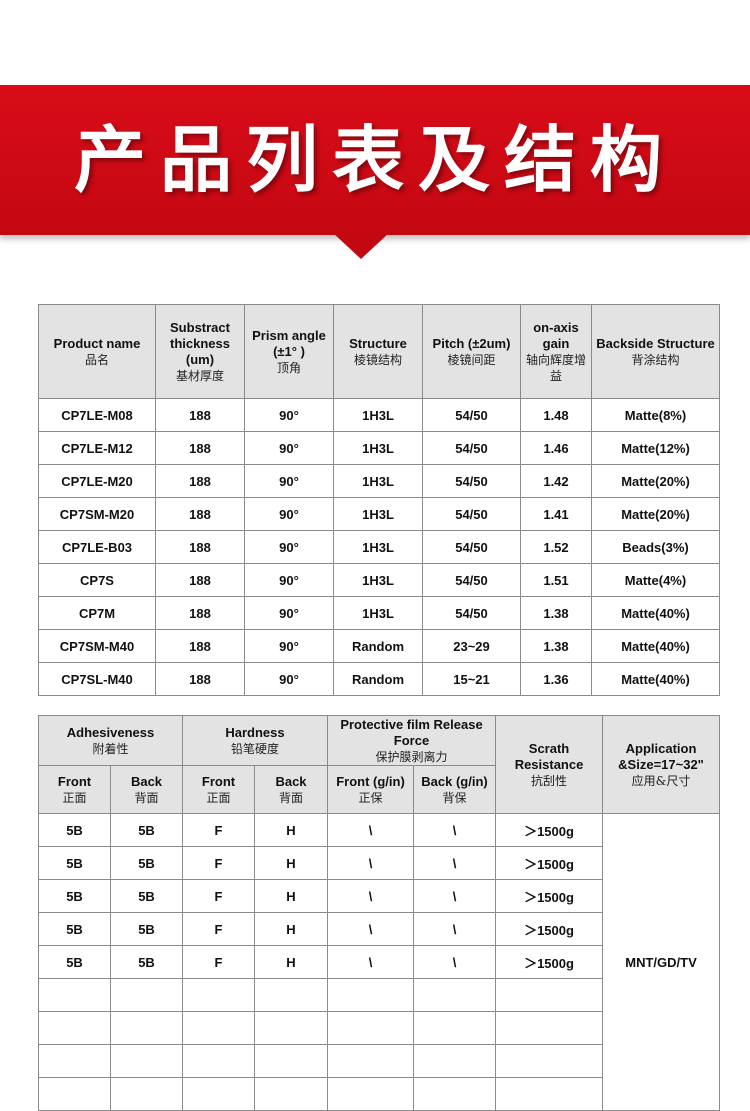 The width and height of the screenshot is (750, 1111). I want to click on column-header: Structure 棱镜结构, so click(378, 351).